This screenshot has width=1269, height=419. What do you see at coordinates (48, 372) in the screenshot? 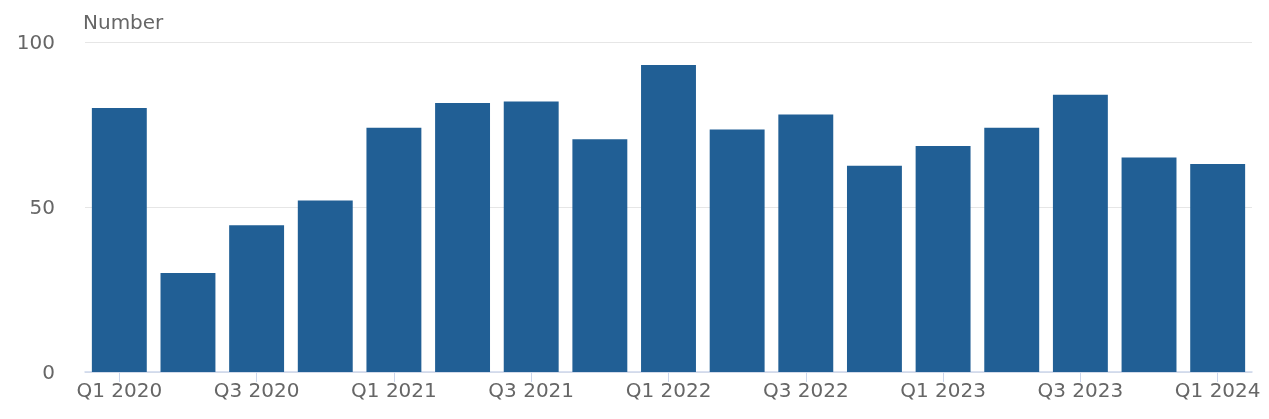
I see `y-tick-label: 0` at bounding box center [48, 372].